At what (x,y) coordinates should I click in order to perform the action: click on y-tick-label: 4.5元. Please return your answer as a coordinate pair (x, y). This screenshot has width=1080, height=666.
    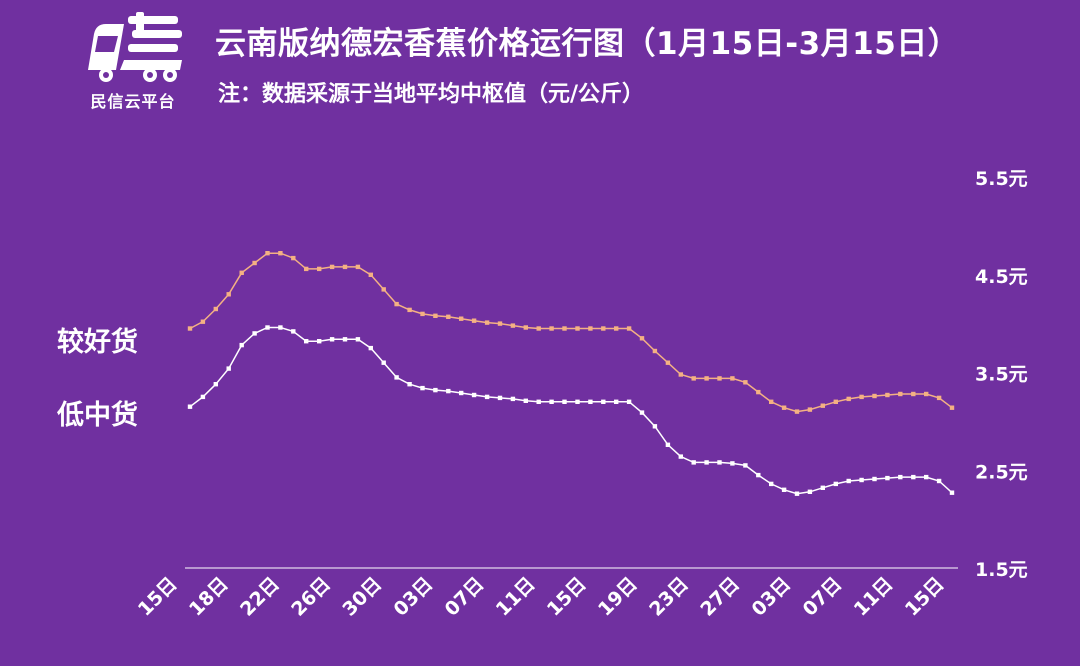
    Looking at the image, I should click on (1001, 277).